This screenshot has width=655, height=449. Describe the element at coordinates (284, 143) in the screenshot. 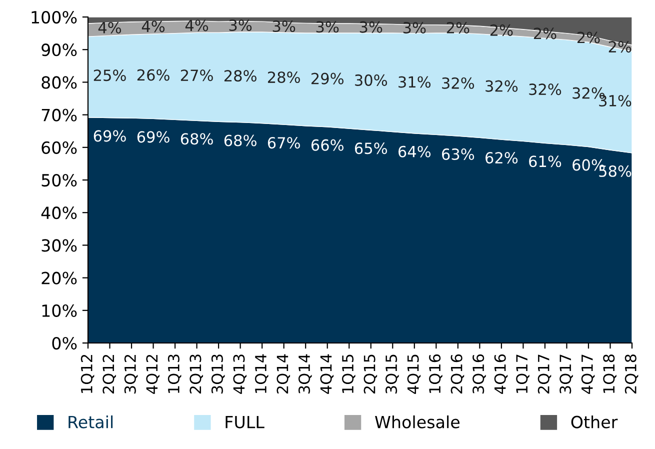

I see `data-label: 67%` at that location.